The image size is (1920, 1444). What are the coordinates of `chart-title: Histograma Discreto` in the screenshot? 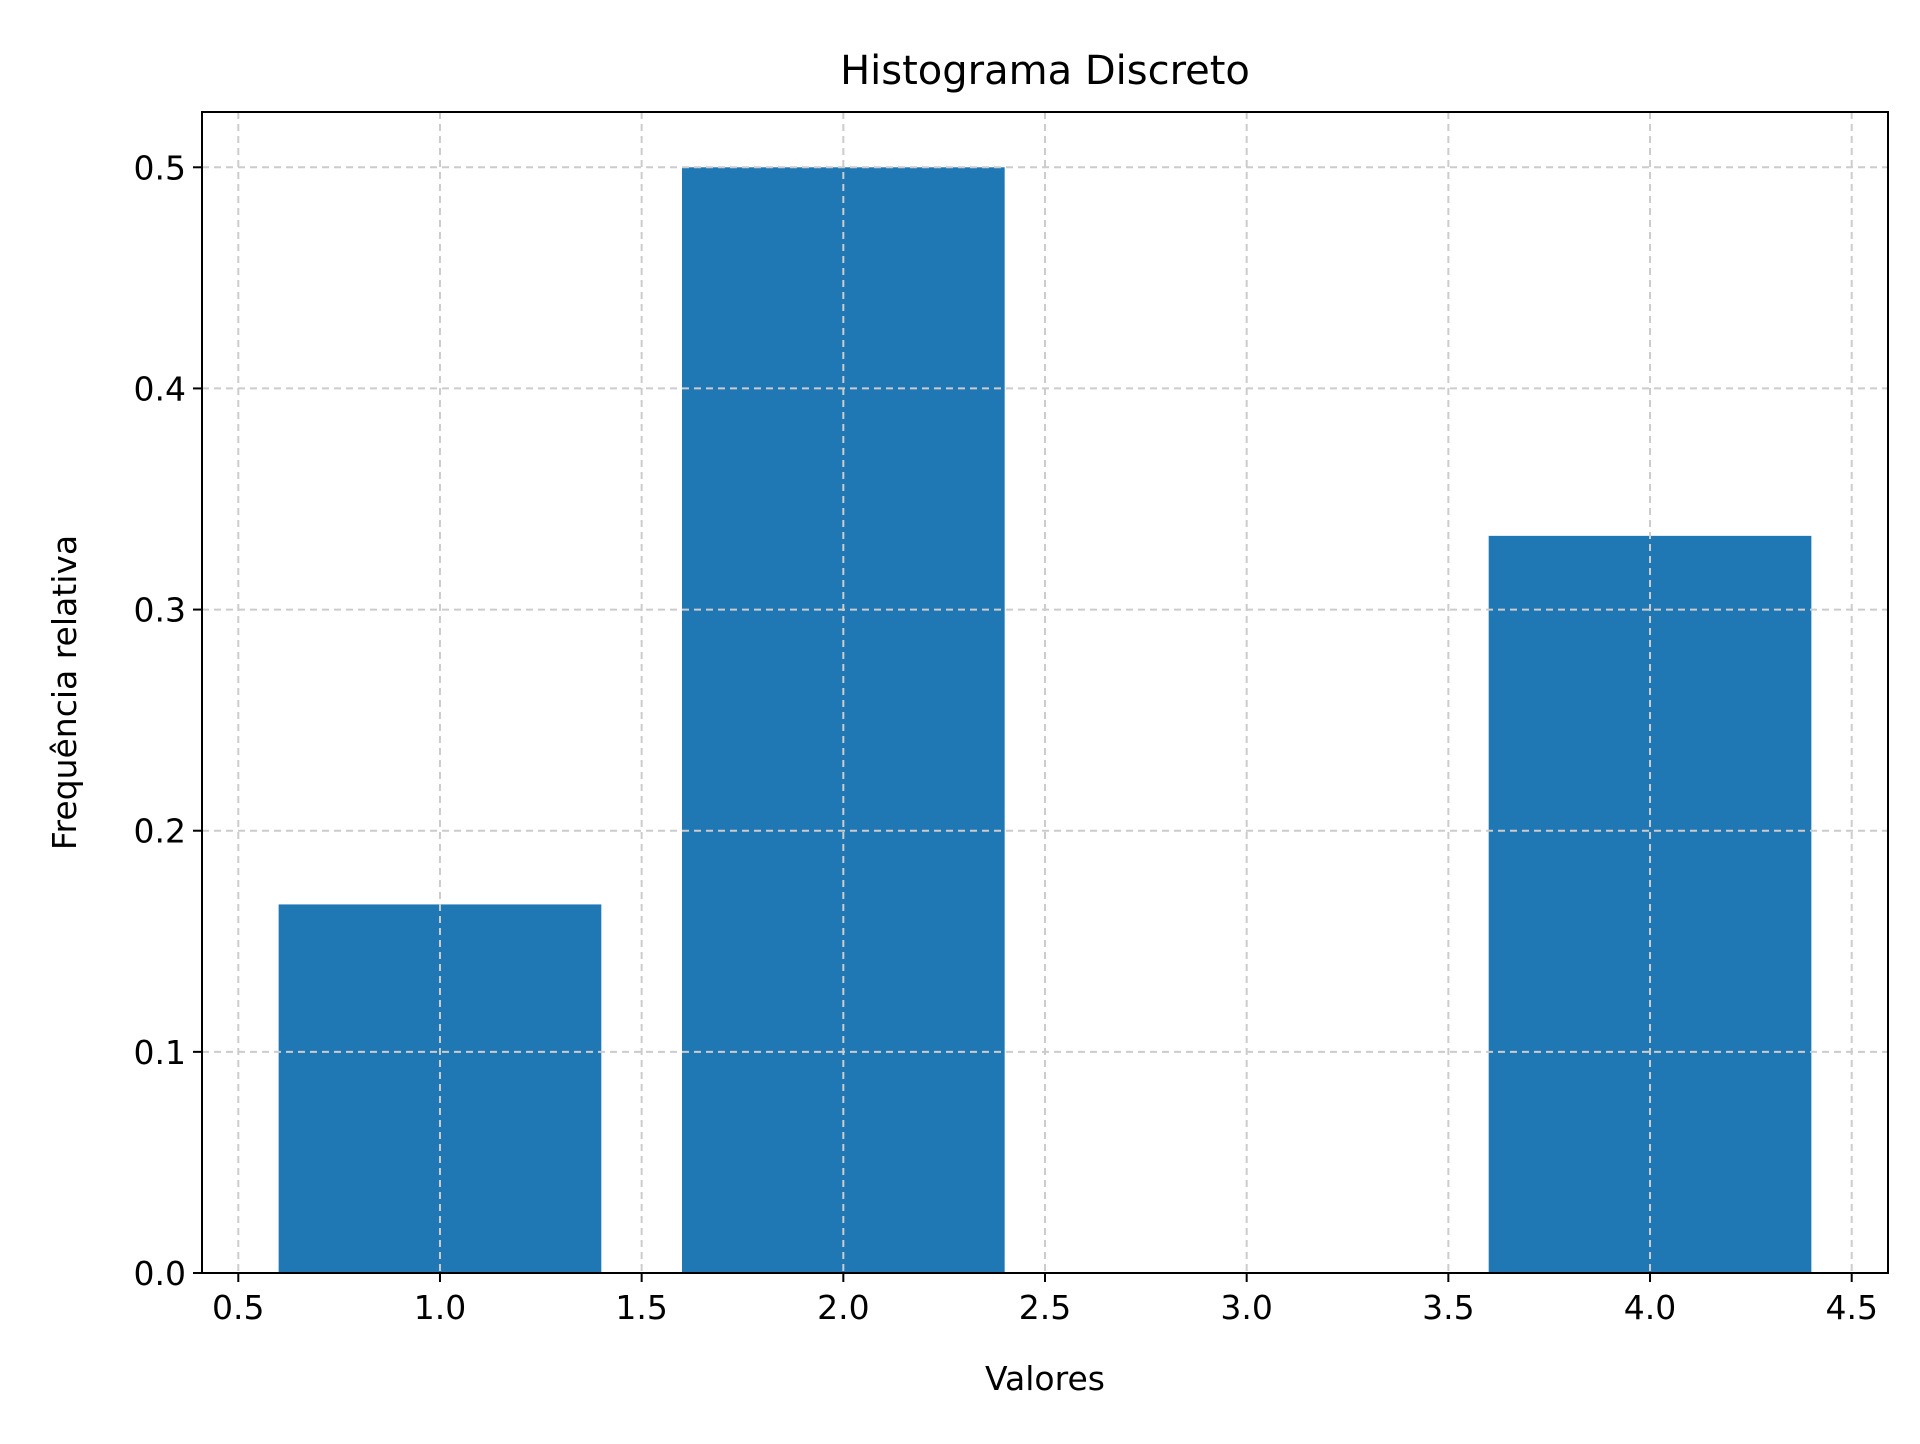 It's located at (1045, 71).